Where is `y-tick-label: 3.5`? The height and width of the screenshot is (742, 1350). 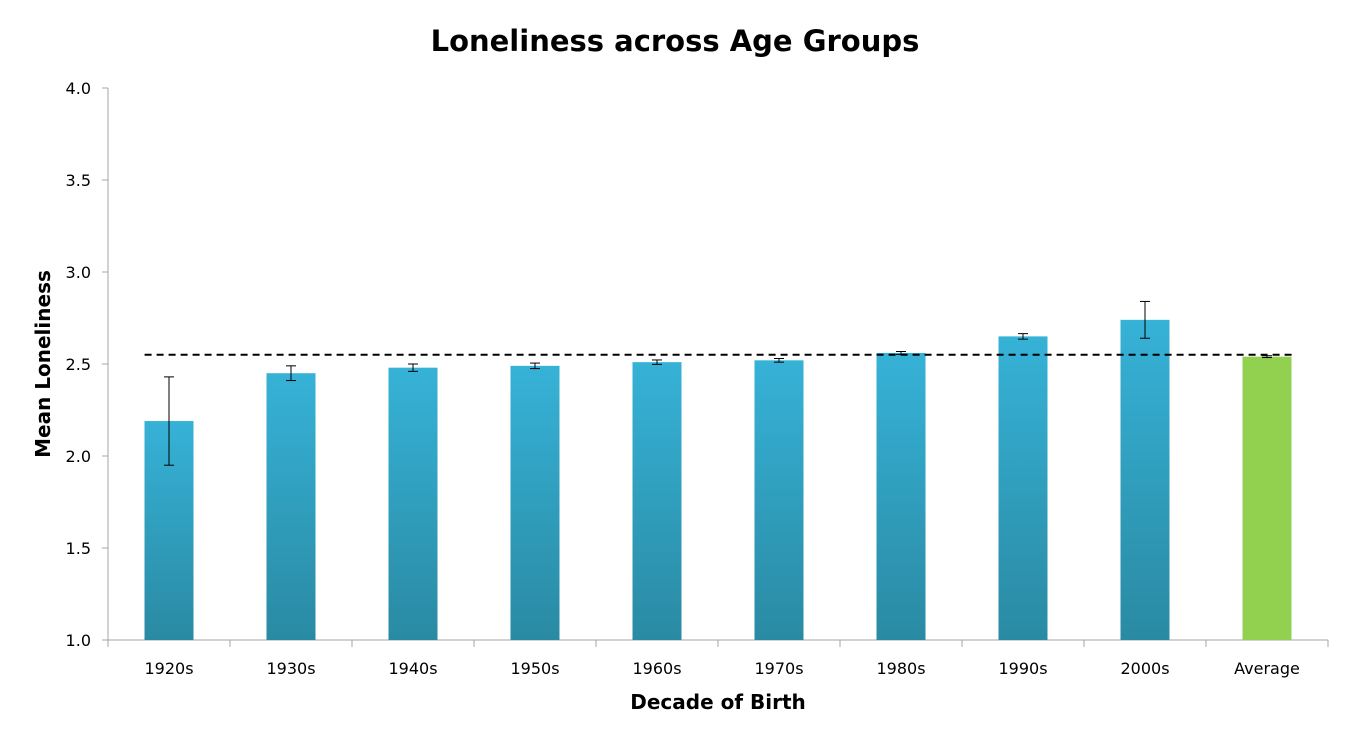 y-tick-label: 3.5 is located at coordinates (78, 180).